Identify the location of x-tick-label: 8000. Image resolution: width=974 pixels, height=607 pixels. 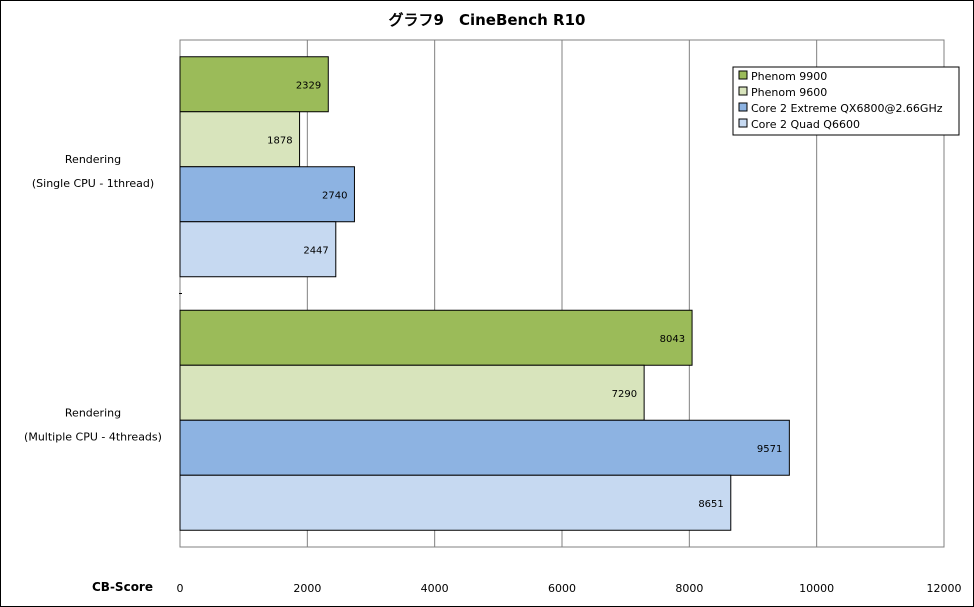
(689, 588).